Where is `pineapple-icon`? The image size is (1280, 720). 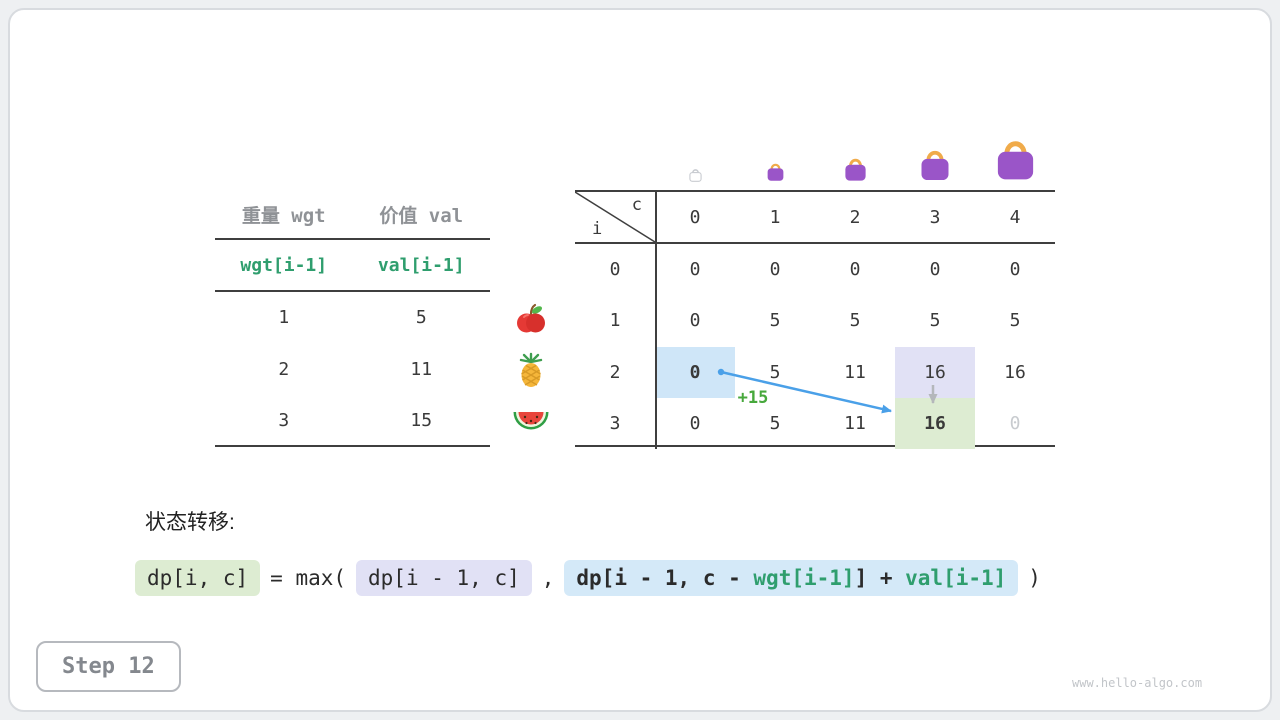
pineapple-icon is located at coordinates (530, 369).